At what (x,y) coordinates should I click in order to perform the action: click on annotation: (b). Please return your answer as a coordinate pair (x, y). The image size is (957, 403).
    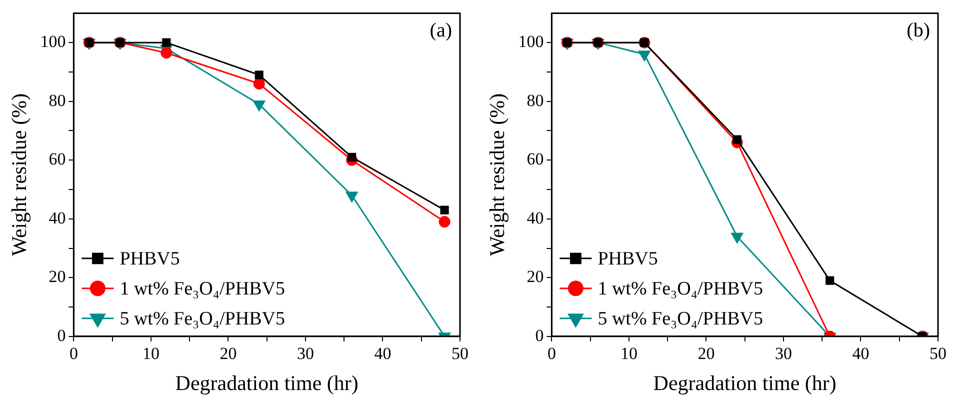
    Looking at the image, I should click on (918, 30).